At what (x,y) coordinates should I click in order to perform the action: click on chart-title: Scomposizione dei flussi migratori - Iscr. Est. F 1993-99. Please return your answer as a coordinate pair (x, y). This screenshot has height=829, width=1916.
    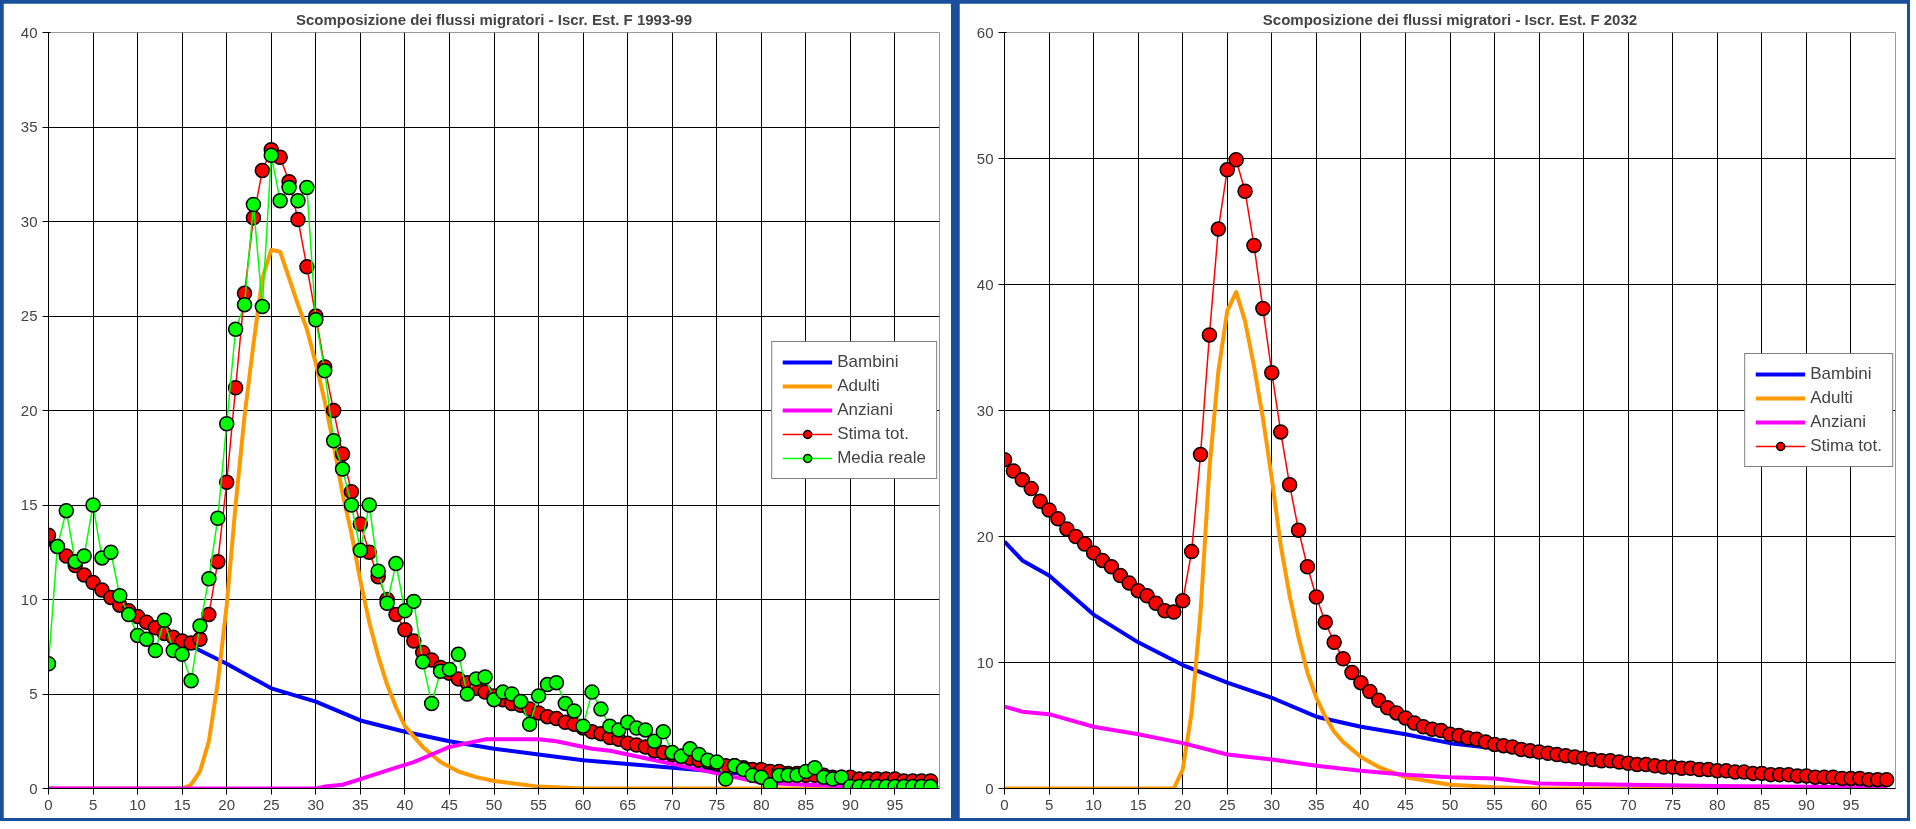
    Looking at the image, I should click on (494, 19).